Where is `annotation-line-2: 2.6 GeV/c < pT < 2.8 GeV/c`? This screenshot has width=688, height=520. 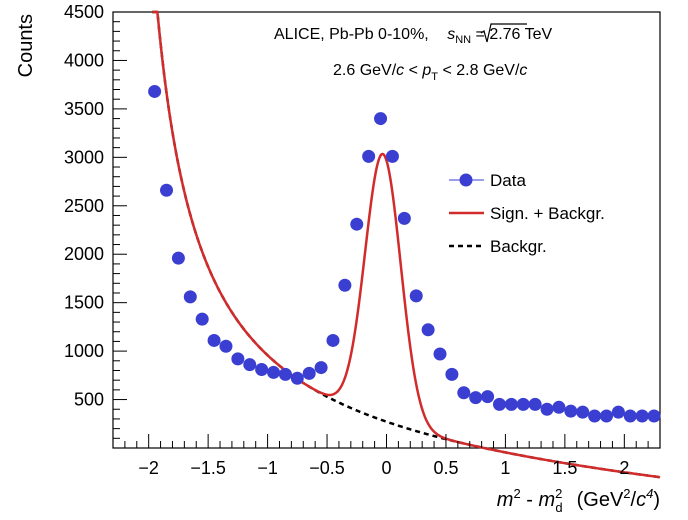 annotation-line-2: 2.6 GeV/c < pT < 2.8 GeV/c is located at coordinates (430, 72).